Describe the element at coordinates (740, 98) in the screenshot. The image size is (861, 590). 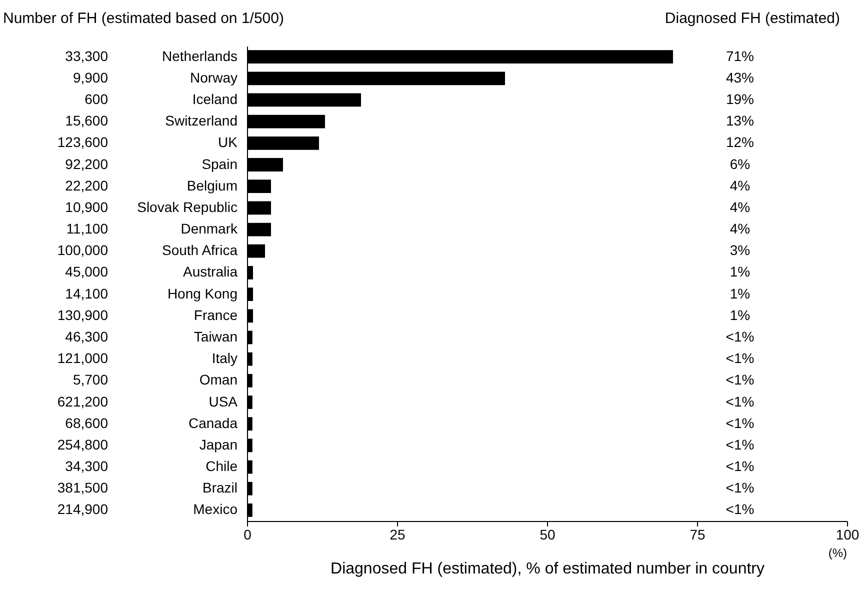
I see `data-label: 19%` at that location.